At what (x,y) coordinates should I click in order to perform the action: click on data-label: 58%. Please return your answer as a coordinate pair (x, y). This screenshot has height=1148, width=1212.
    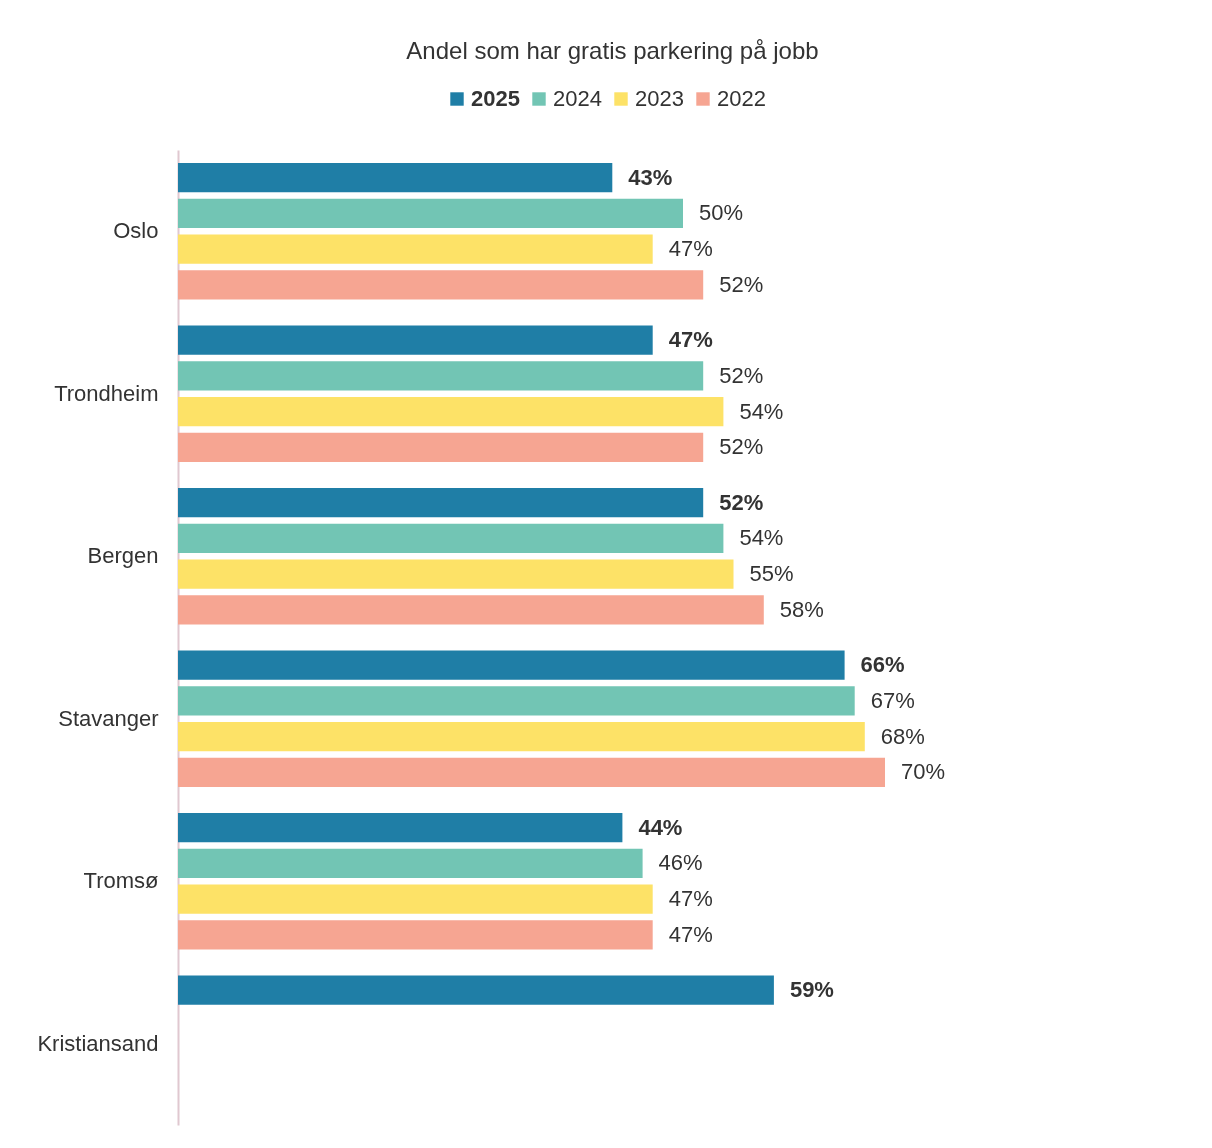
    Looking at the image, I should click on (801, 609).